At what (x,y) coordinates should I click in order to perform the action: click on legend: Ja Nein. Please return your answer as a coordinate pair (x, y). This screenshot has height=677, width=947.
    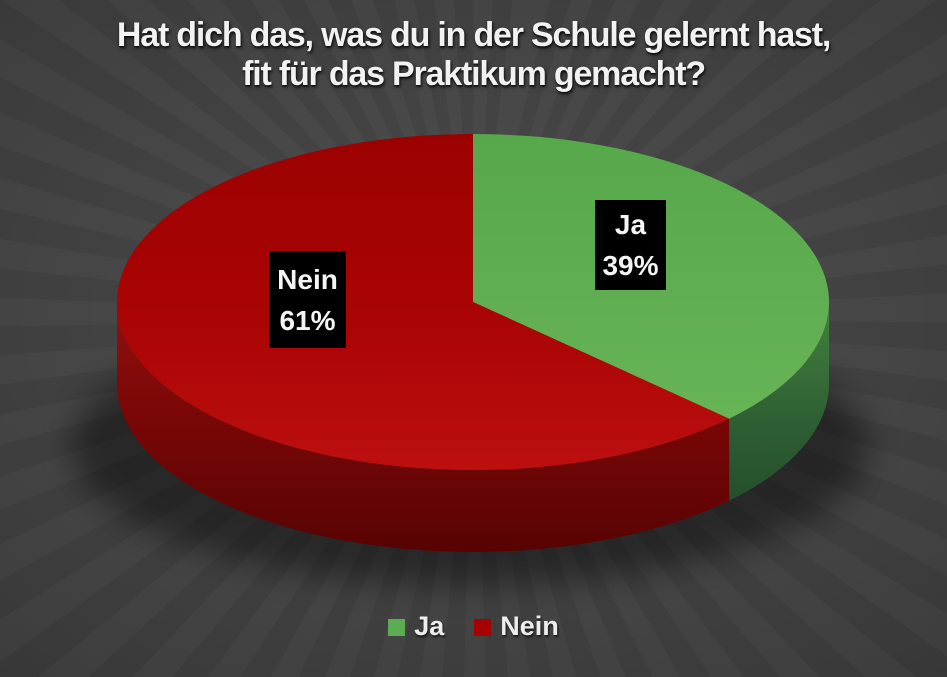
    Looking at the image, I should click on (473, 626).